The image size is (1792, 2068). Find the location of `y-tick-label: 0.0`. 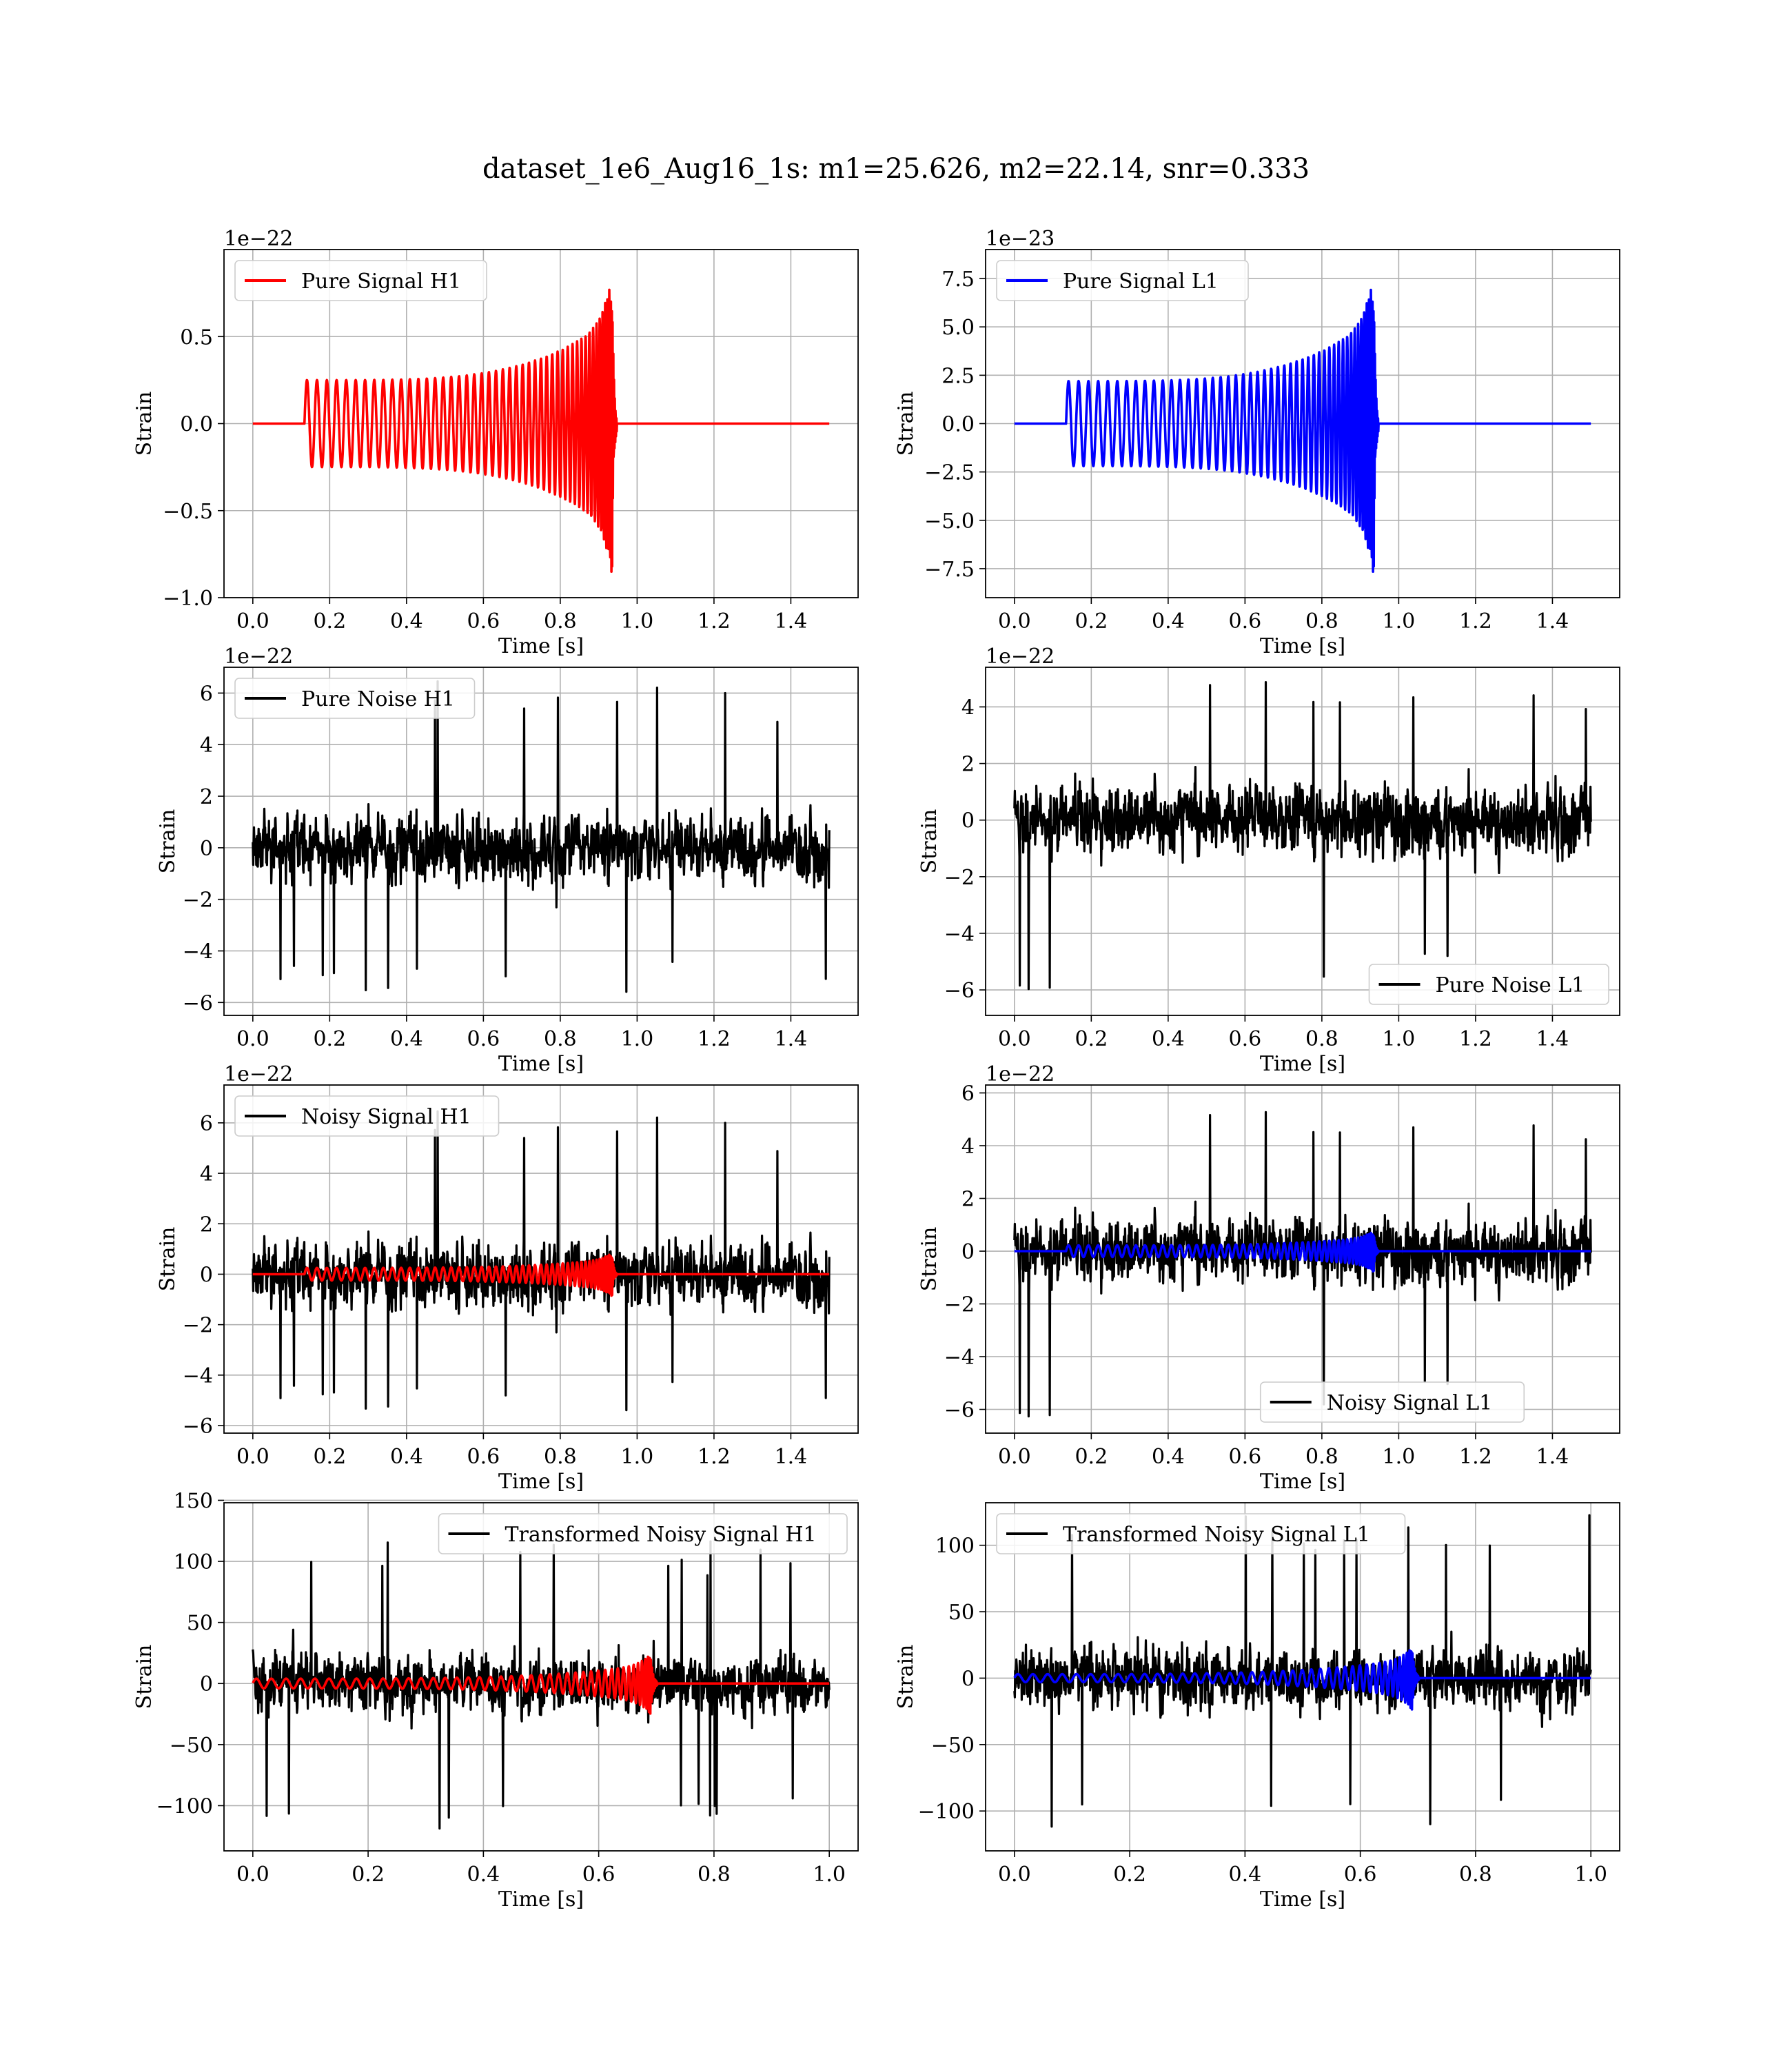

y-tick-label: 0.0 is located at coordinates (958, 425).